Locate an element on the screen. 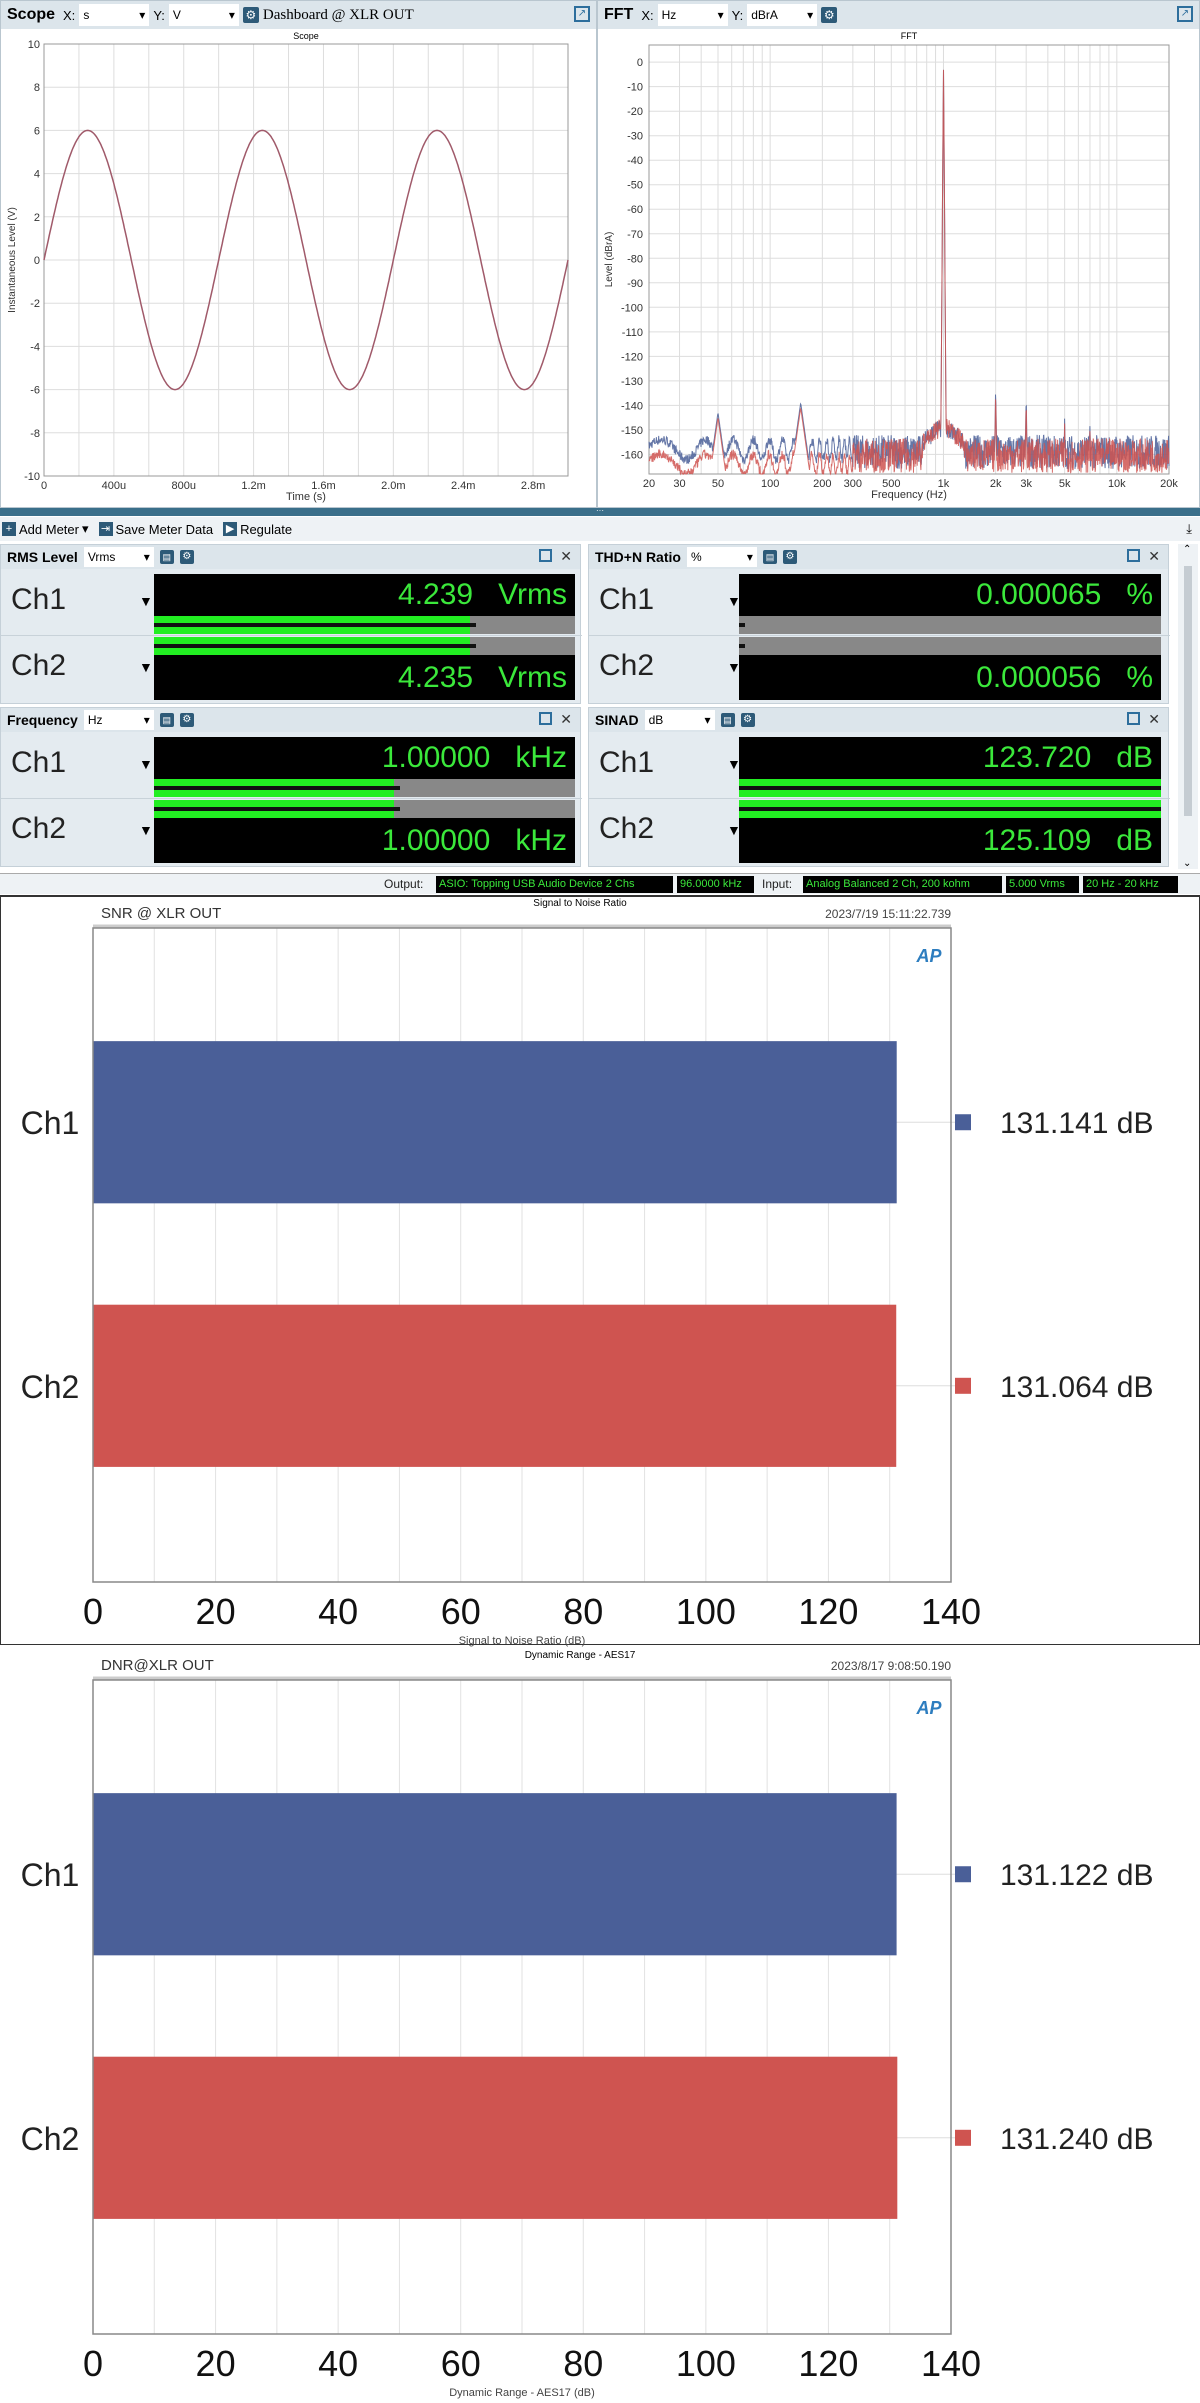 This screenshot has width=1200, height=2403. channel-label: Ch1 is located at coordinates (627, 762).